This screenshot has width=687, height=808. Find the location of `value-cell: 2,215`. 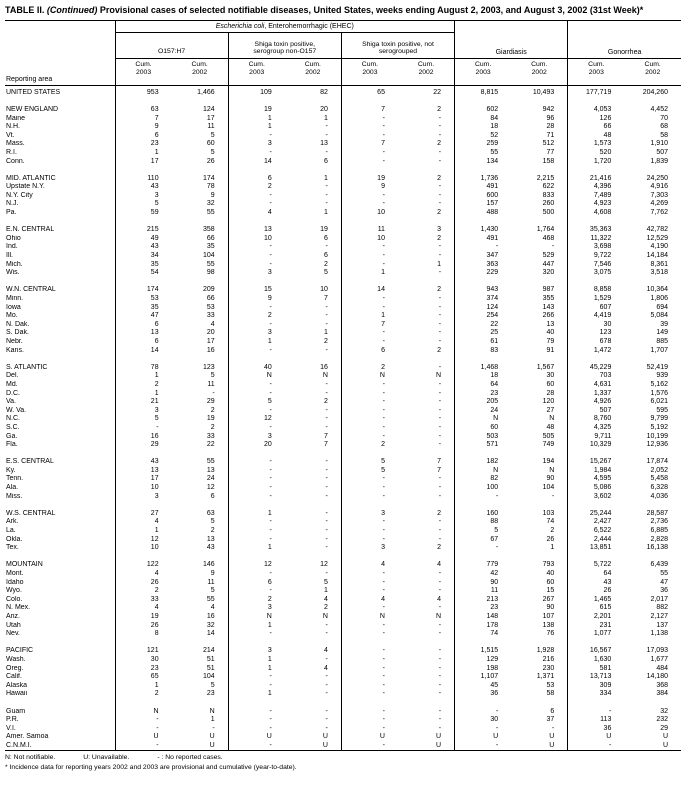

value-cell: 2,215 is located at coordinates (545, 178).